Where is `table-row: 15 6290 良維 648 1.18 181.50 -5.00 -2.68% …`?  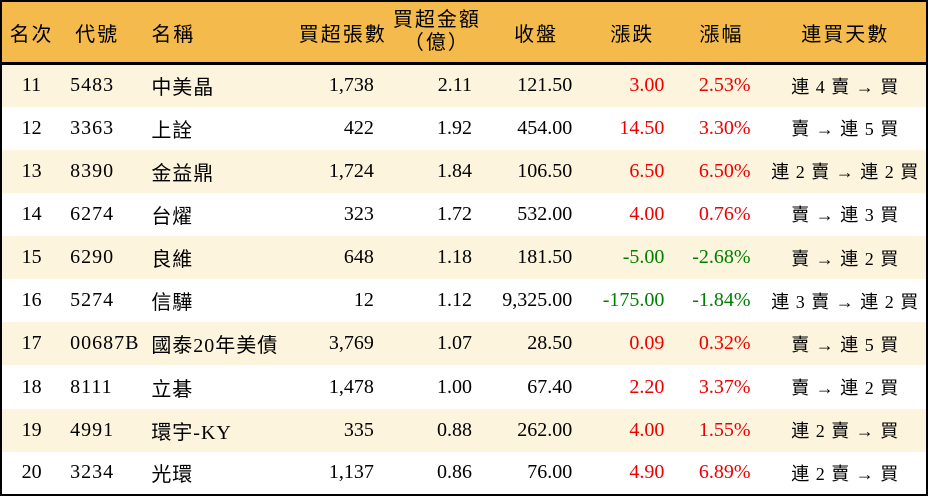 table-row: 15 6290 良維 648 1.18 181.50 -5.00 -2.68% … is located at coordinates (464, 258).